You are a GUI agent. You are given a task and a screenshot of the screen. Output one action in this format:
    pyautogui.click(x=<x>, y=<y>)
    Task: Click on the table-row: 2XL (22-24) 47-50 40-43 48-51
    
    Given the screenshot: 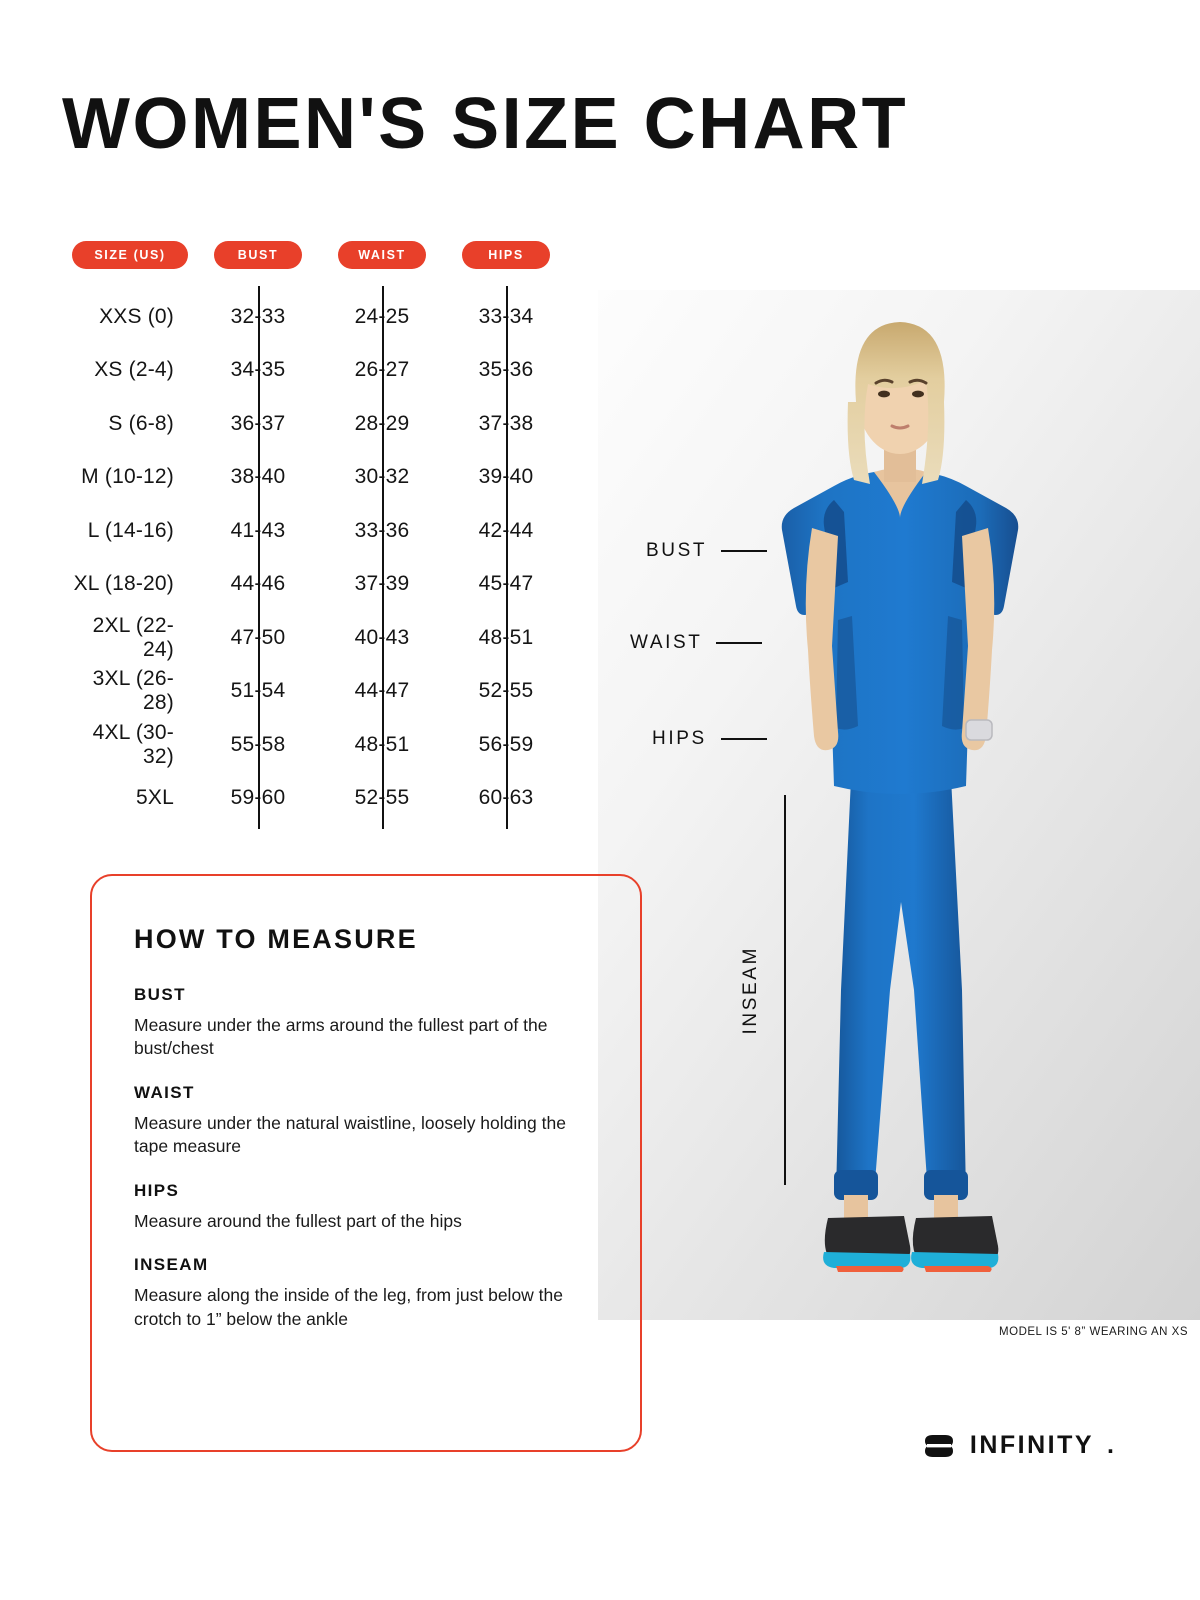 What is the action you would take?
    pyautogui.click(x=322, y=638)
    